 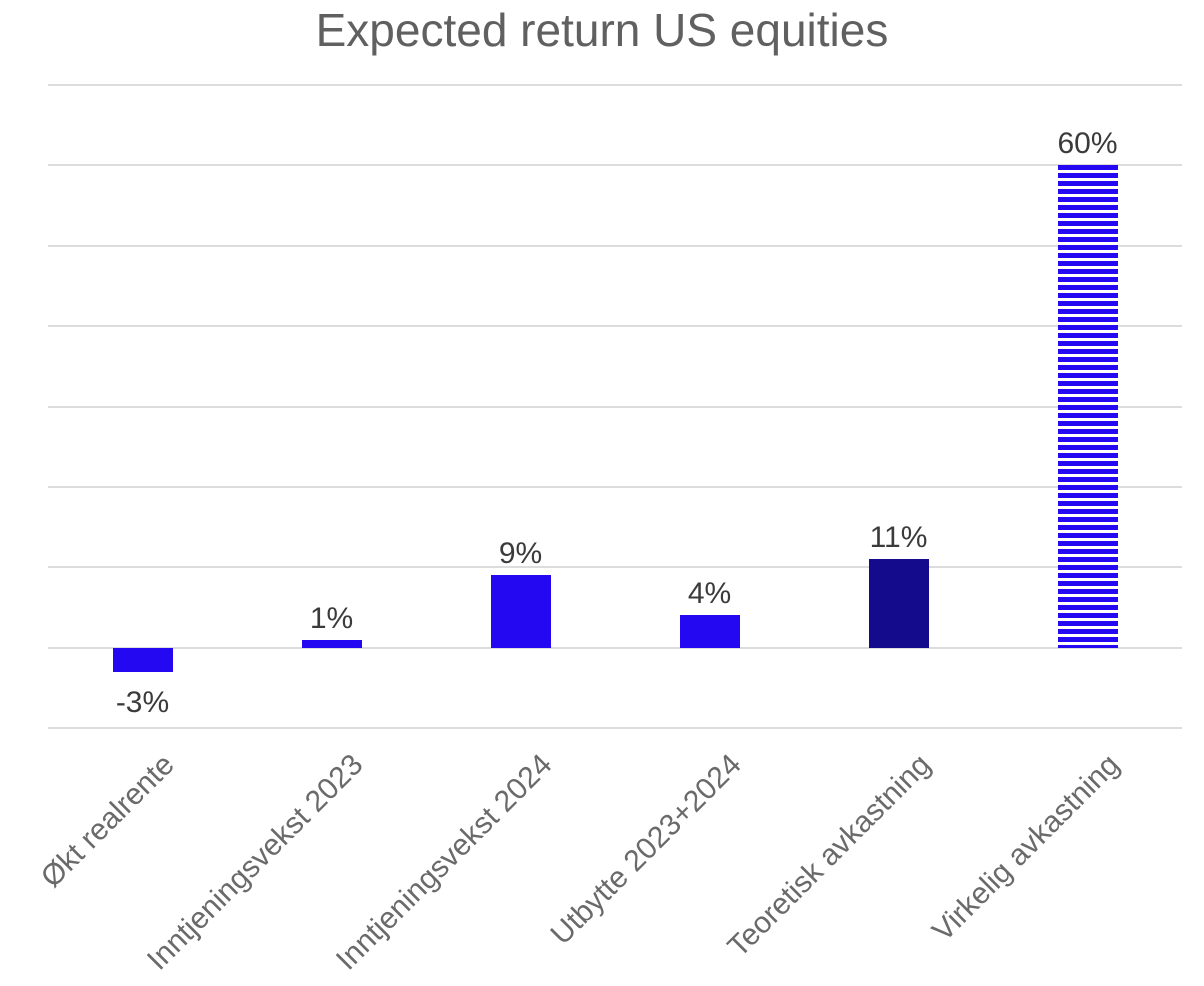 I want to click on bar-value-label: 11%, so click(x=898, y=538).